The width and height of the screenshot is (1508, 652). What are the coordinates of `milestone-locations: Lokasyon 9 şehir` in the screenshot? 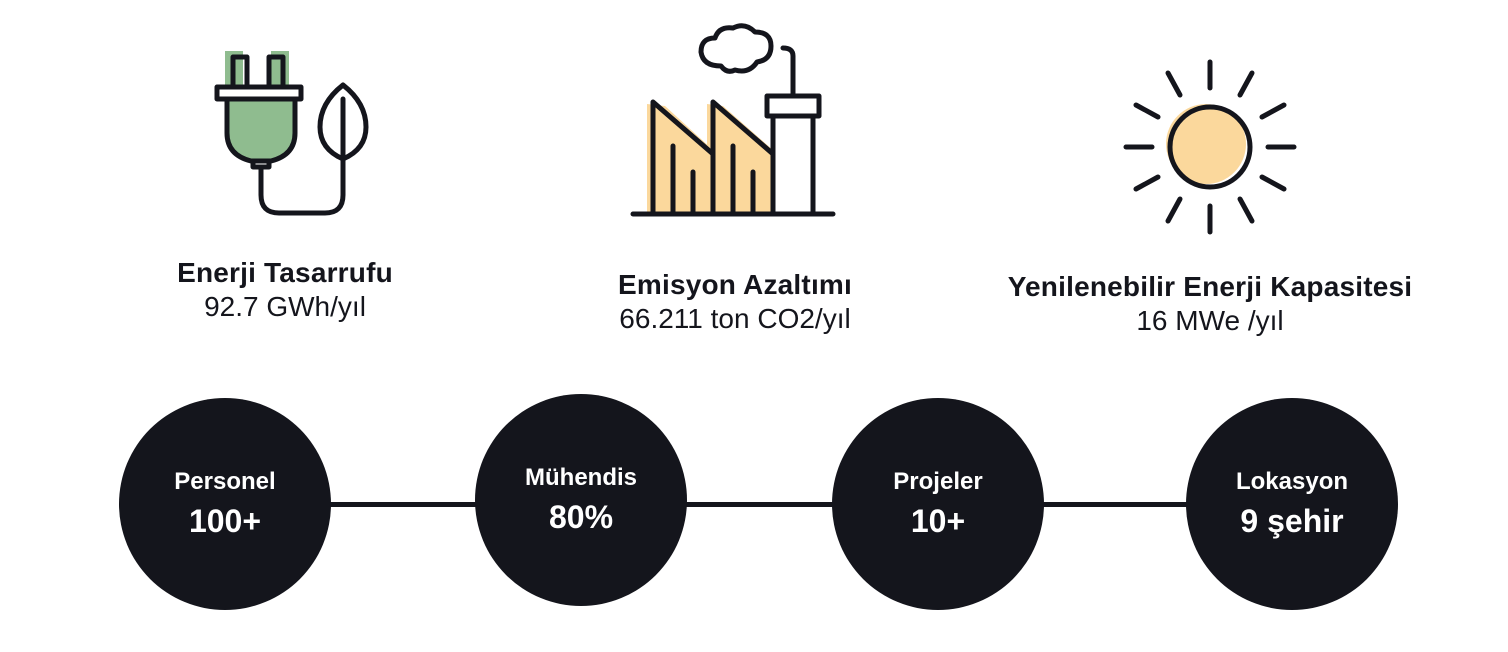 It's located at (1292, 504).